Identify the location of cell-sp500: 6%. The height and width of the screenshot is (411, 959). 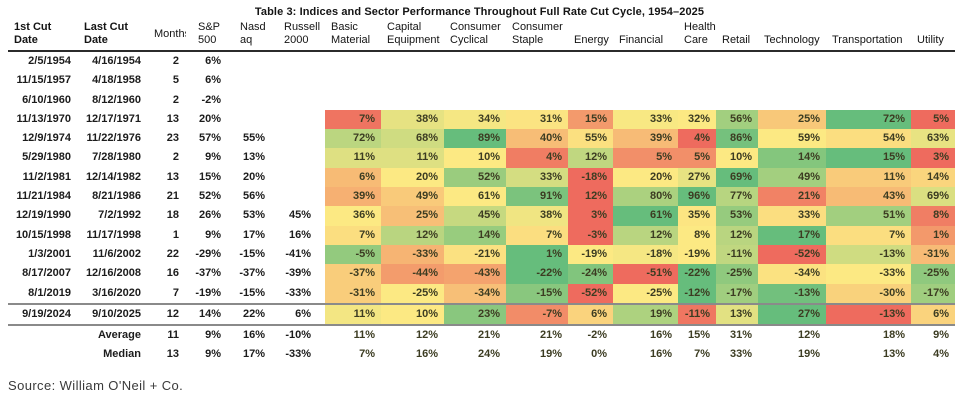
(213, 61).